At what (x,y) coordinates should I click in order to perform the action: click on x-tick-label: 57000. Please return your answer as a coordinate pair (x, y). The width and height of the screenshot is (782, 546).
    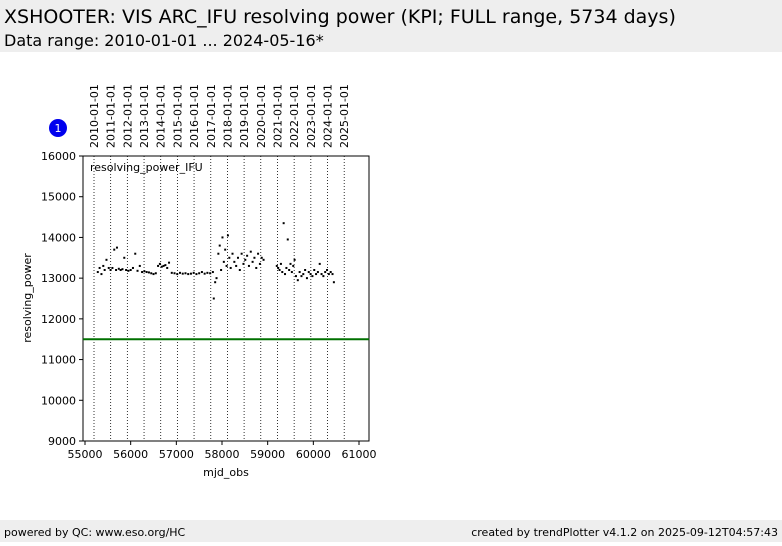
    Looking at the image, I should click on (176, 454).